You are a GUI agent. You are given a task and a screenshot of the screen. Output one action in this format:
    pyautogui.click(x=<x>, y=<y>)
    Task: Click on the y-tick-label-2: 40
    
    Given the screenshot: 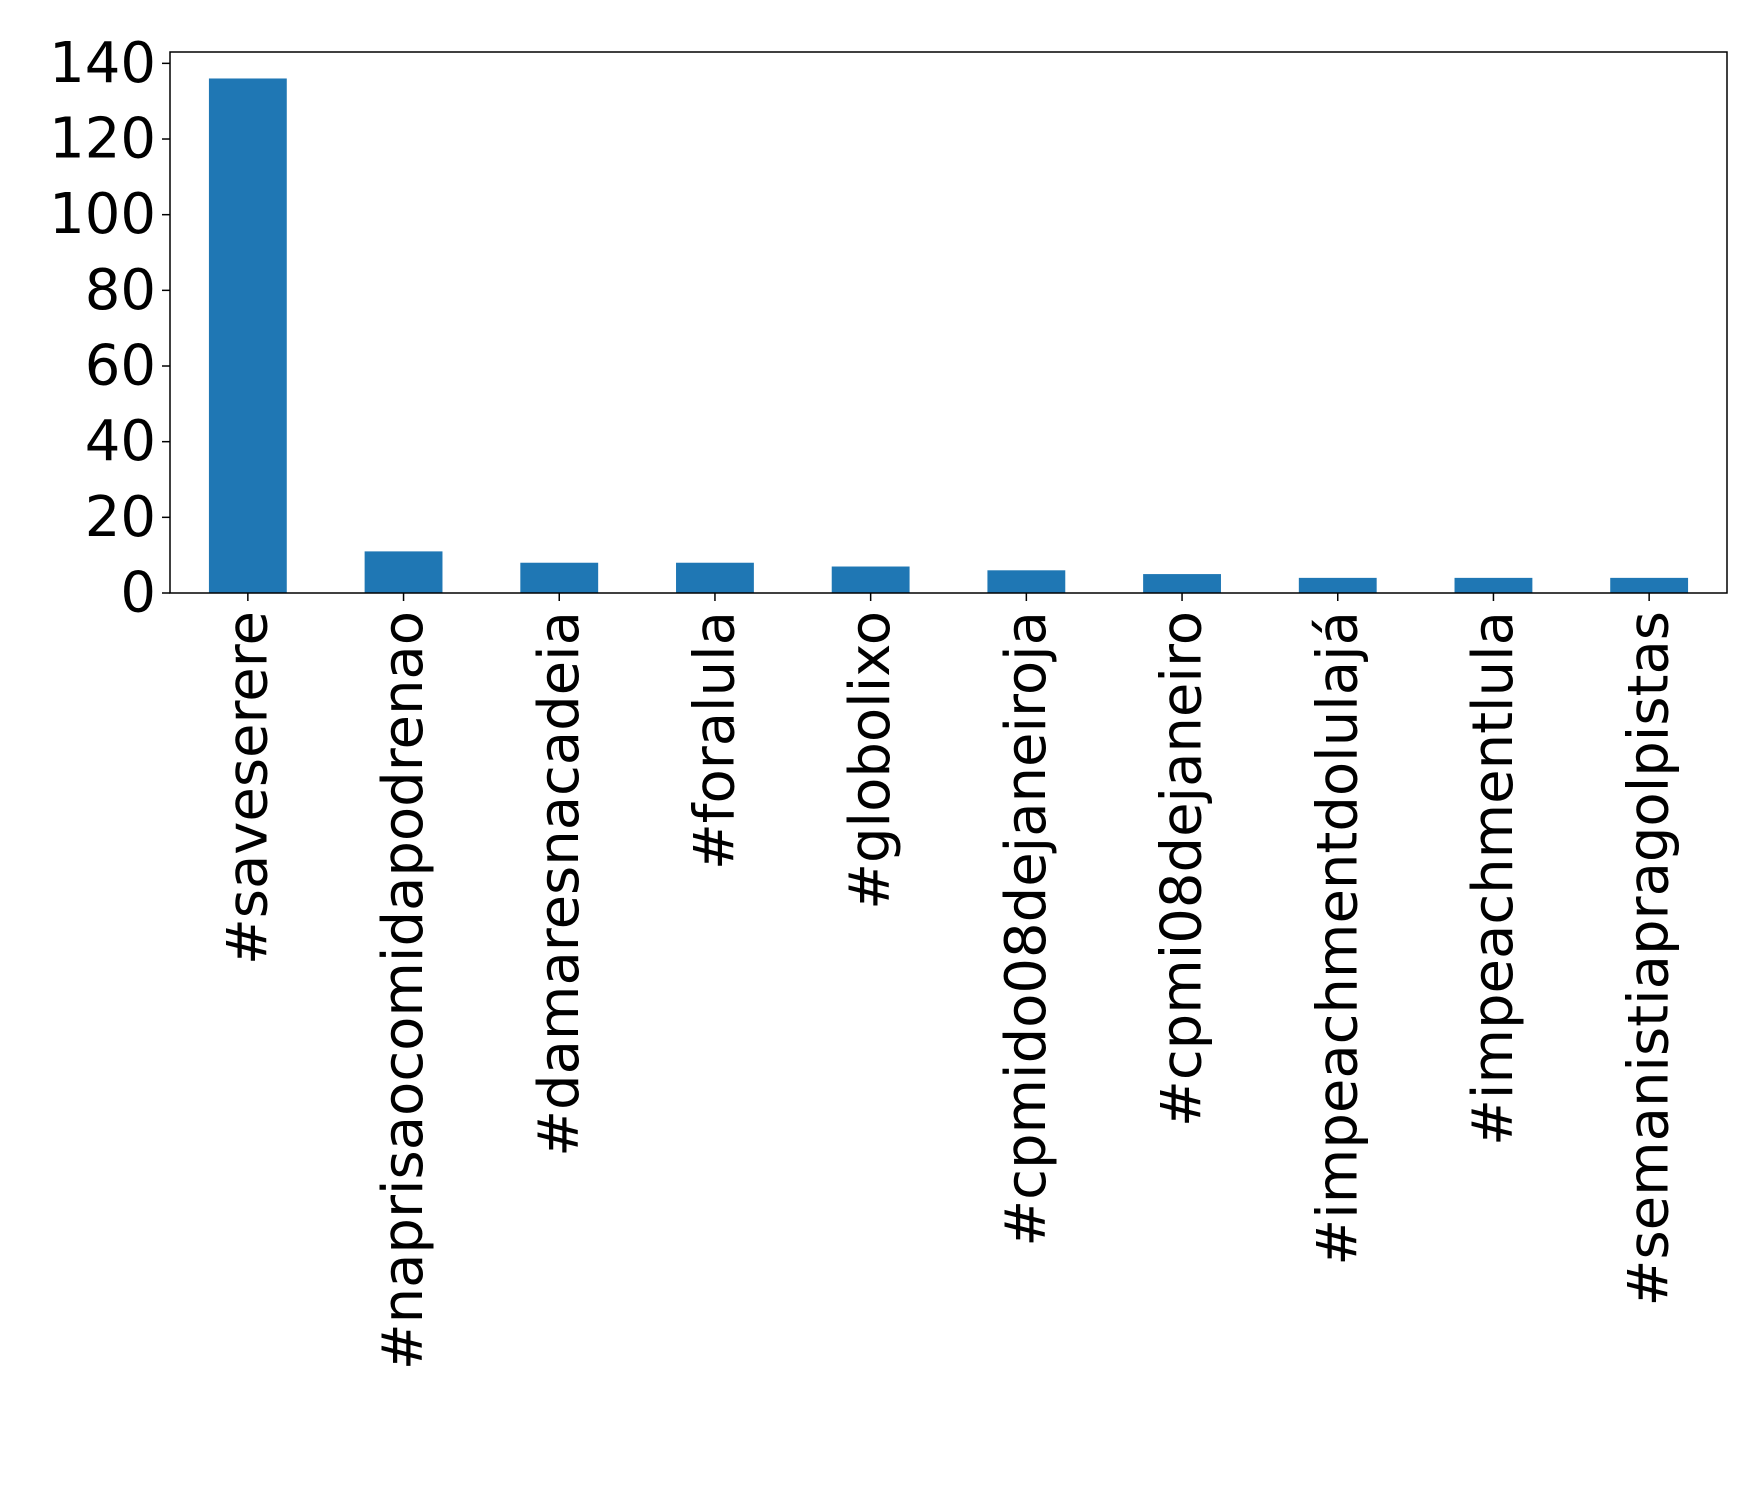 What is the action you would take?
    pyautogui.click(x=120, y=441)
    